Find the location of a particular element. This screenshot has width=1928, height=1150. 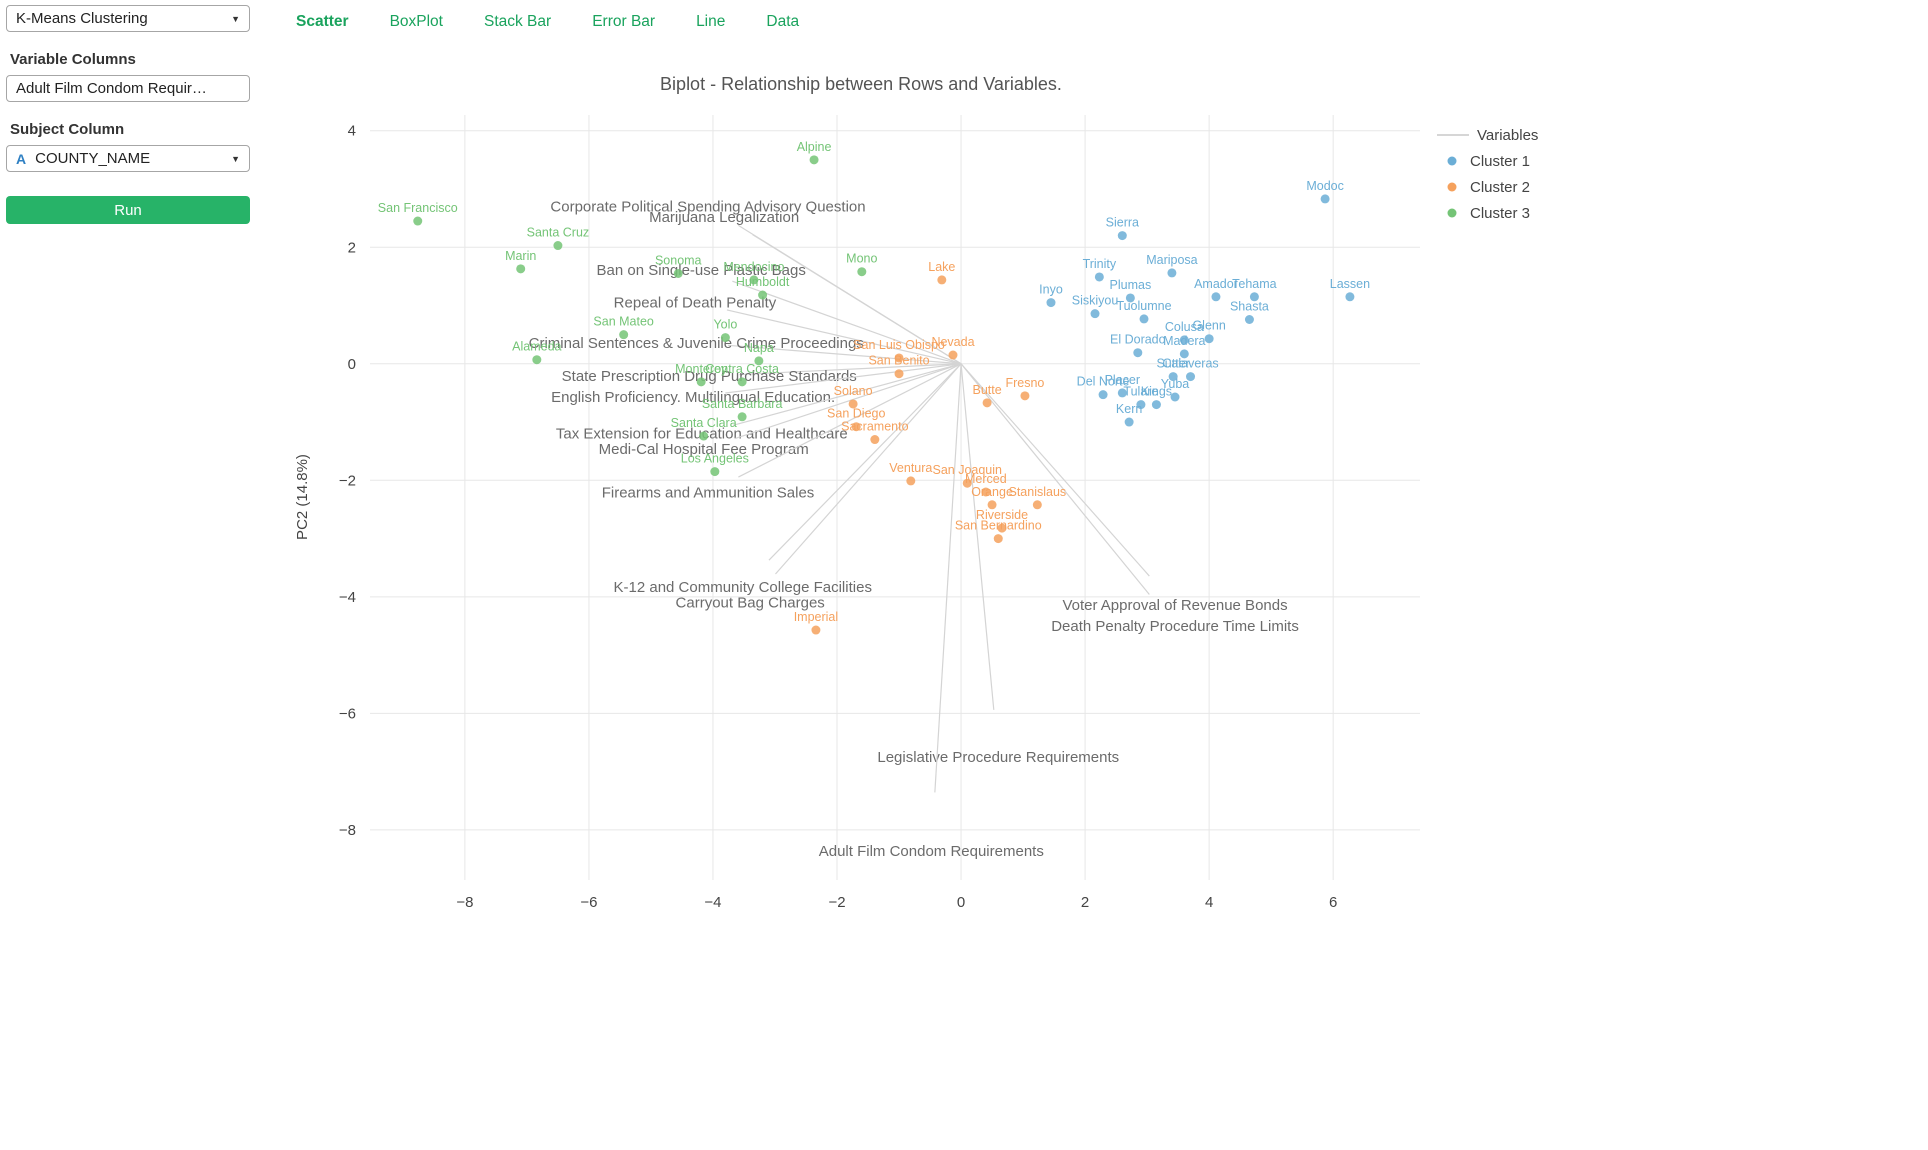

tab-boxplot: BoxPlot is located at coordinates (416, 21).